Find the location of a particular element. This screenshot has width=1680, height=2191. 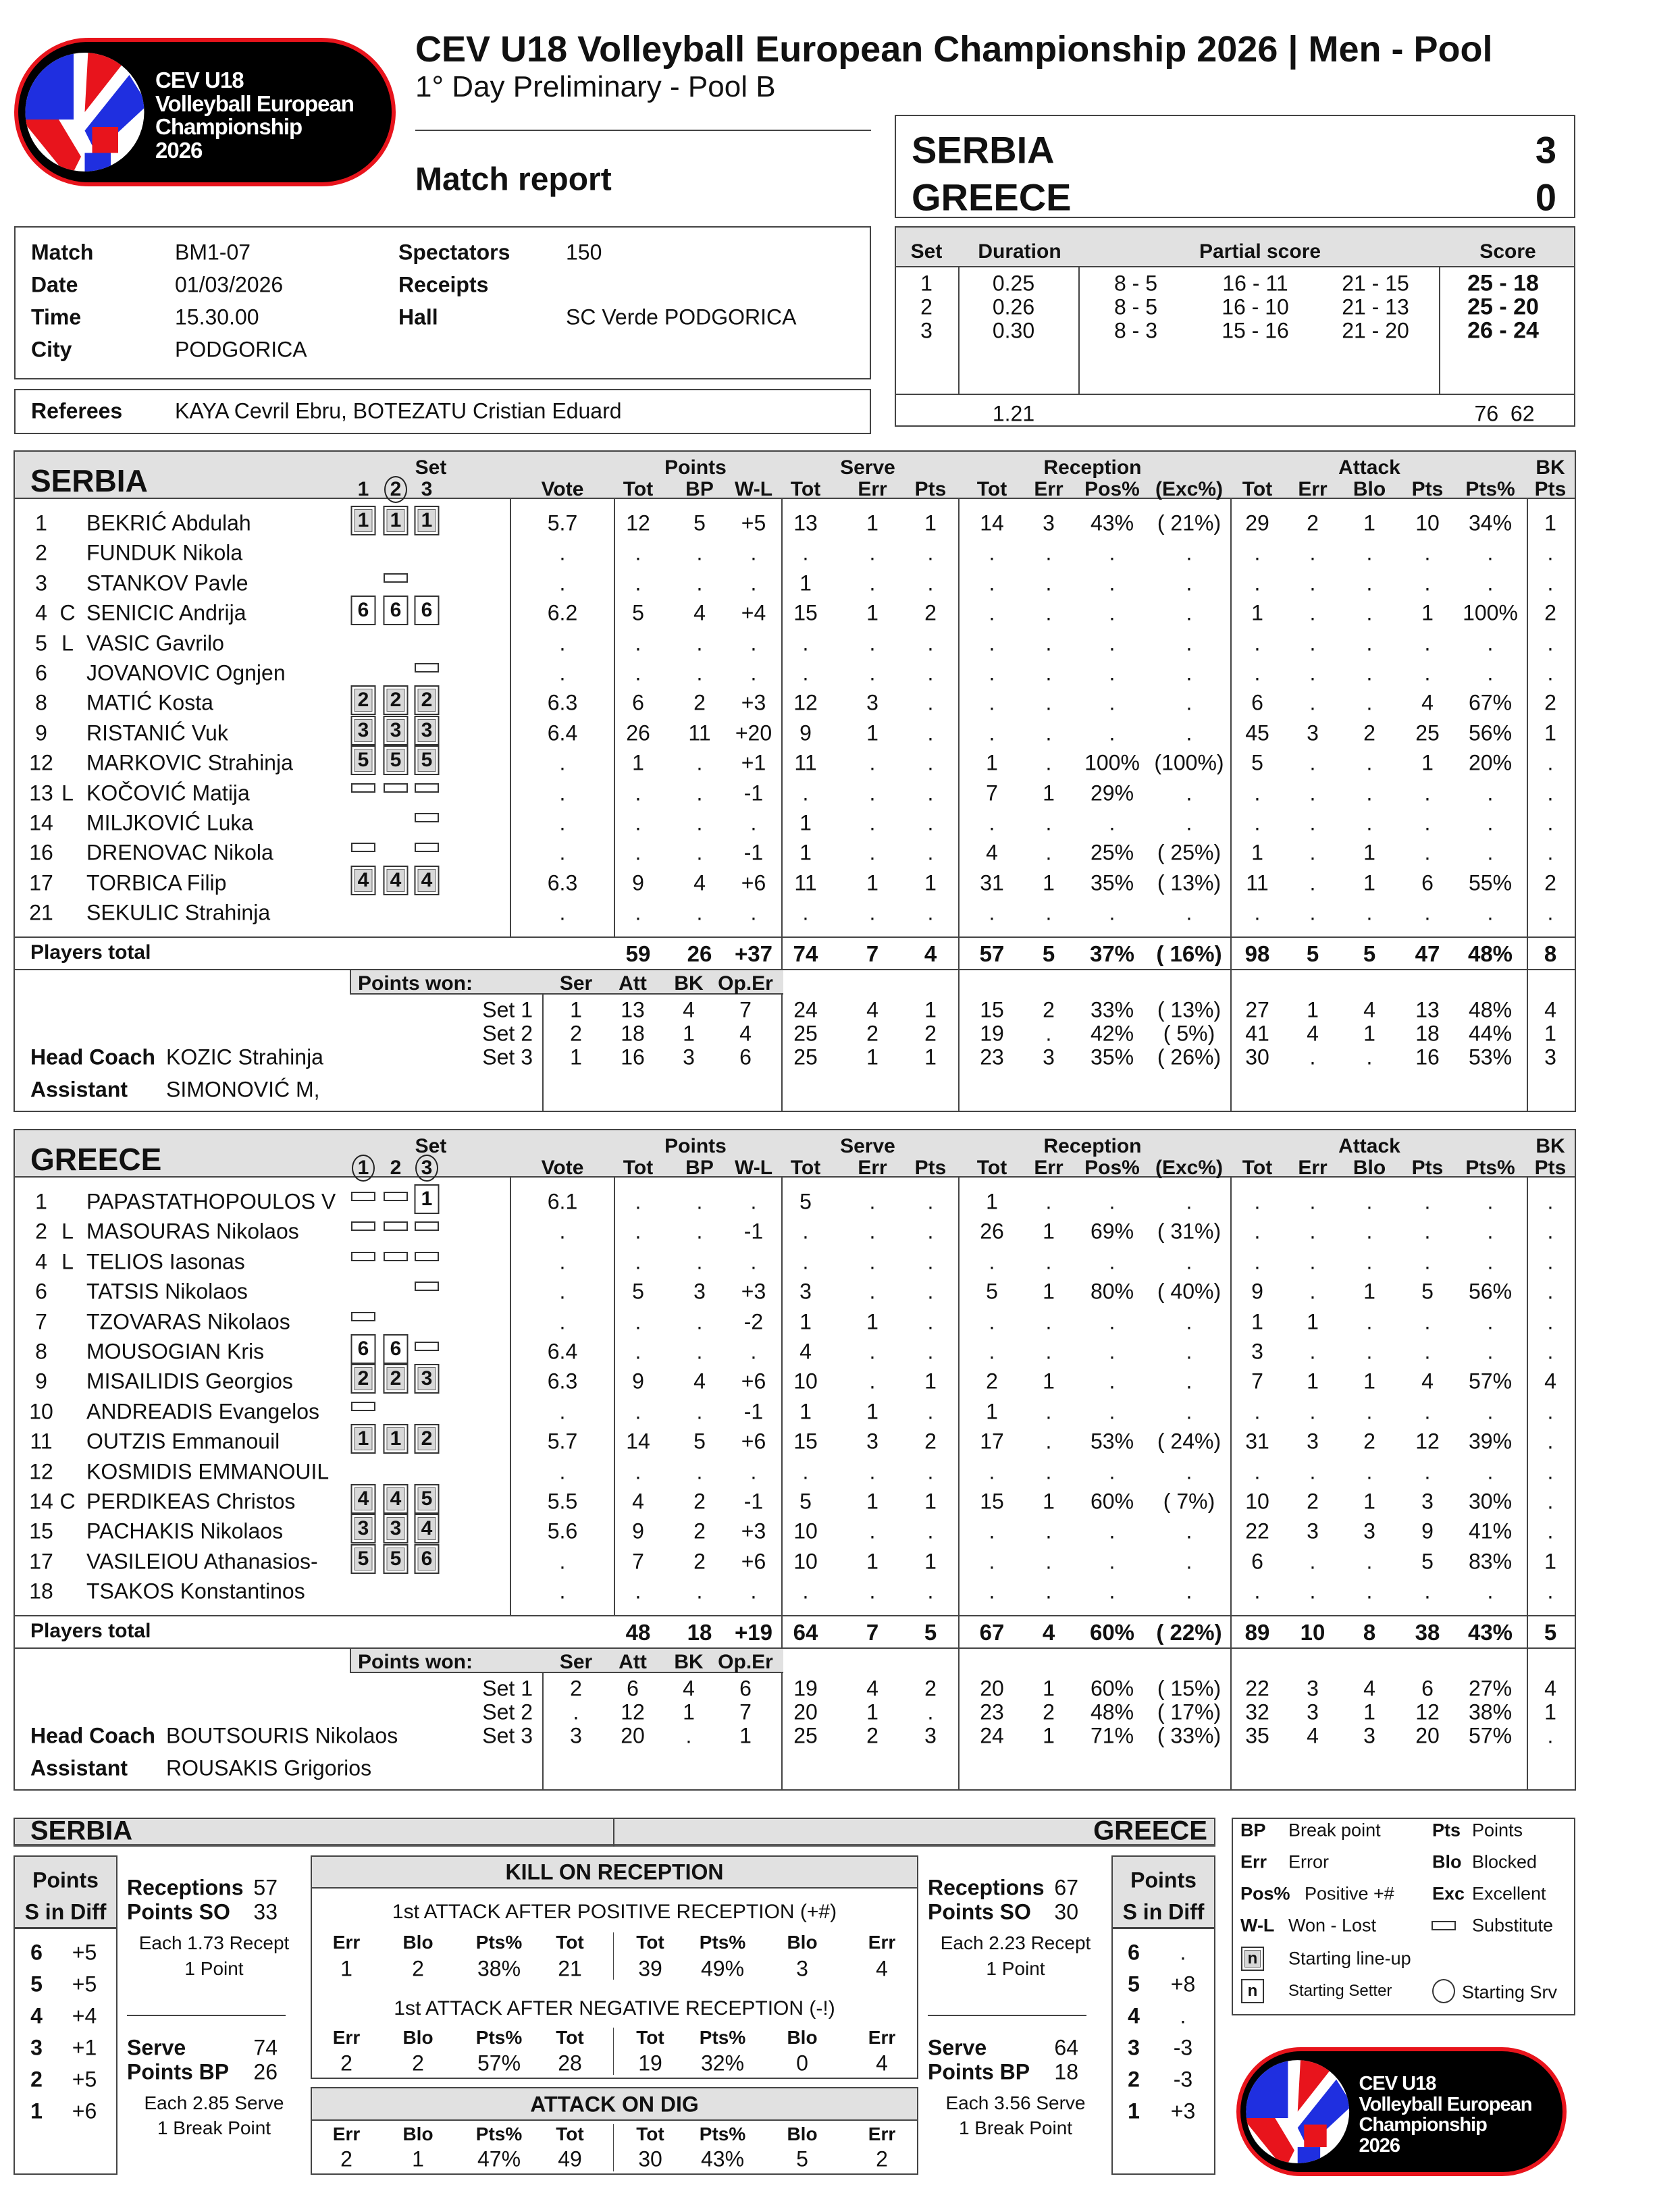

stat-cell: ( 7%) is located at coordinates (1189, 1501).